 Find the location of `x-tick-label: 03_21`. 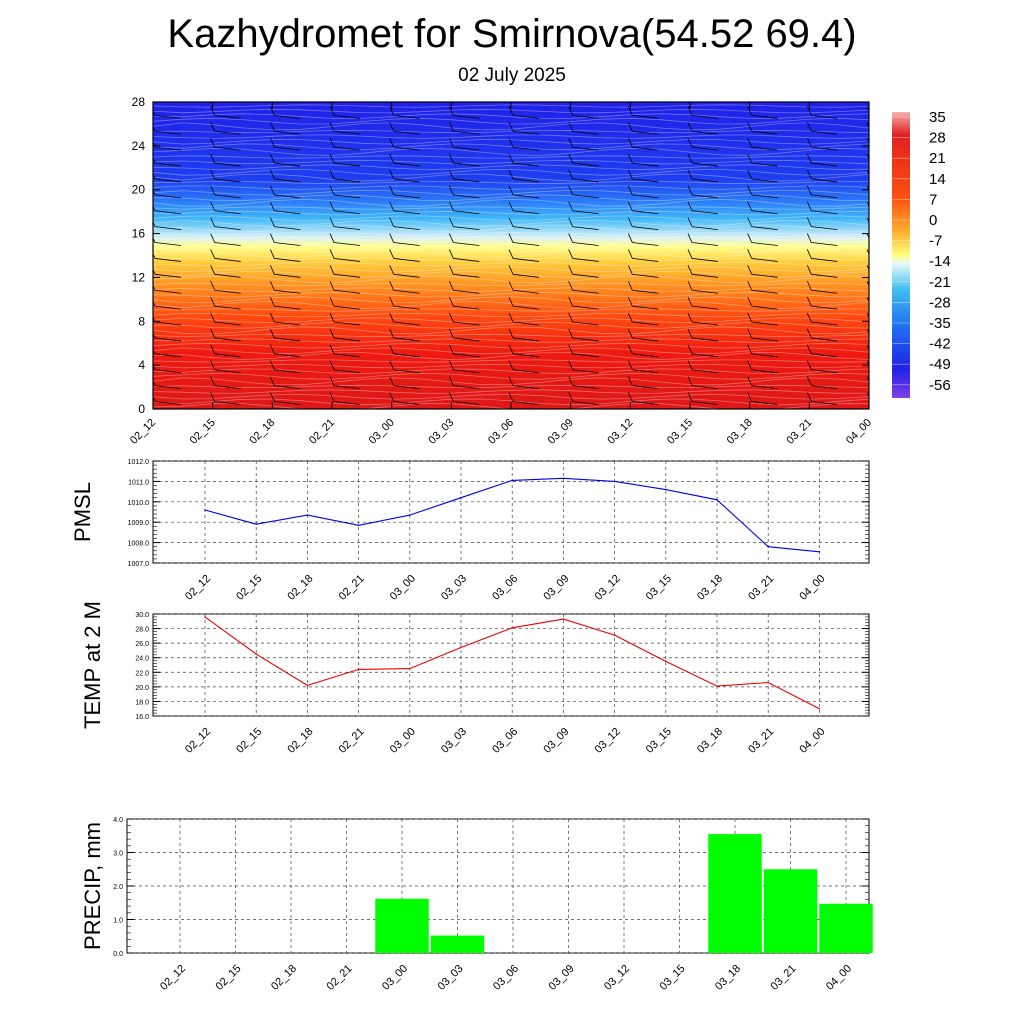

x-tick-label: 03_21 is located at coordinates (761, 741).